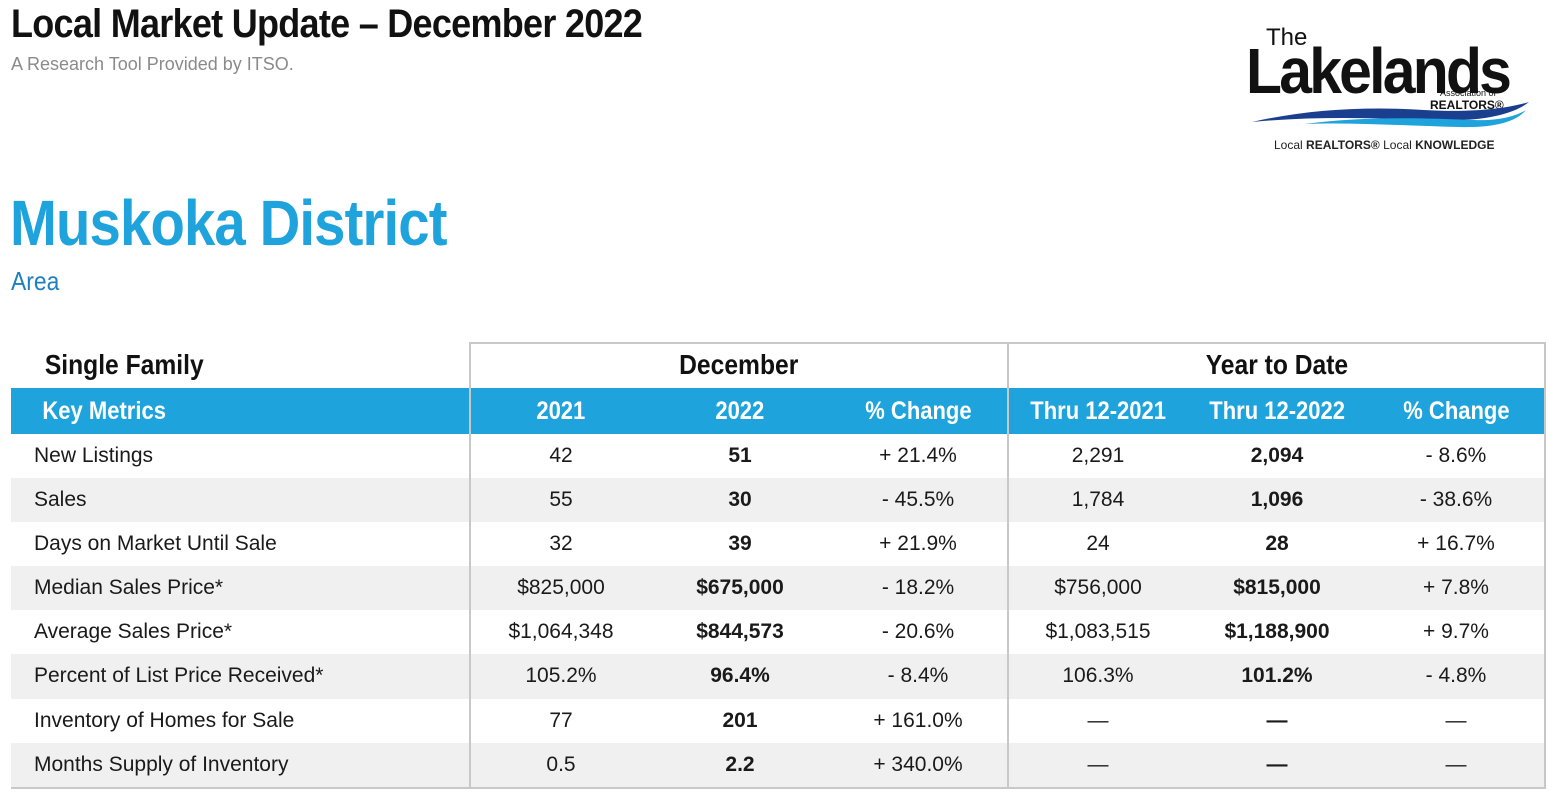 The image size is (1555, 797). I want to click on table-cell: 28, so click(1277, 544).